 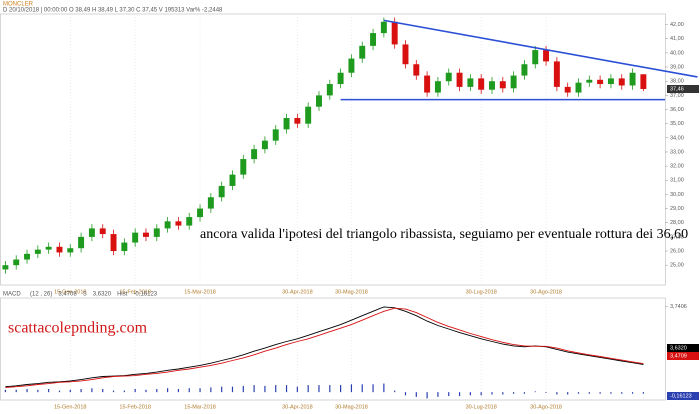 I want to click on y-tick-label: 35,00, so click(x=677, y=124).